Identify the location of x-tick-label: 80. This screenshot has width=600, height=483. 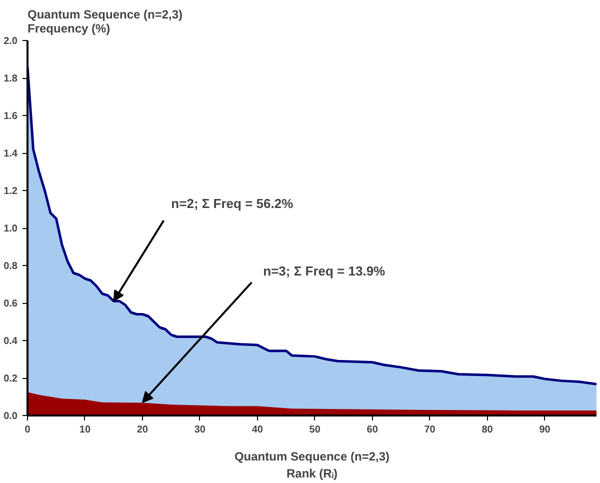
(488, 430).